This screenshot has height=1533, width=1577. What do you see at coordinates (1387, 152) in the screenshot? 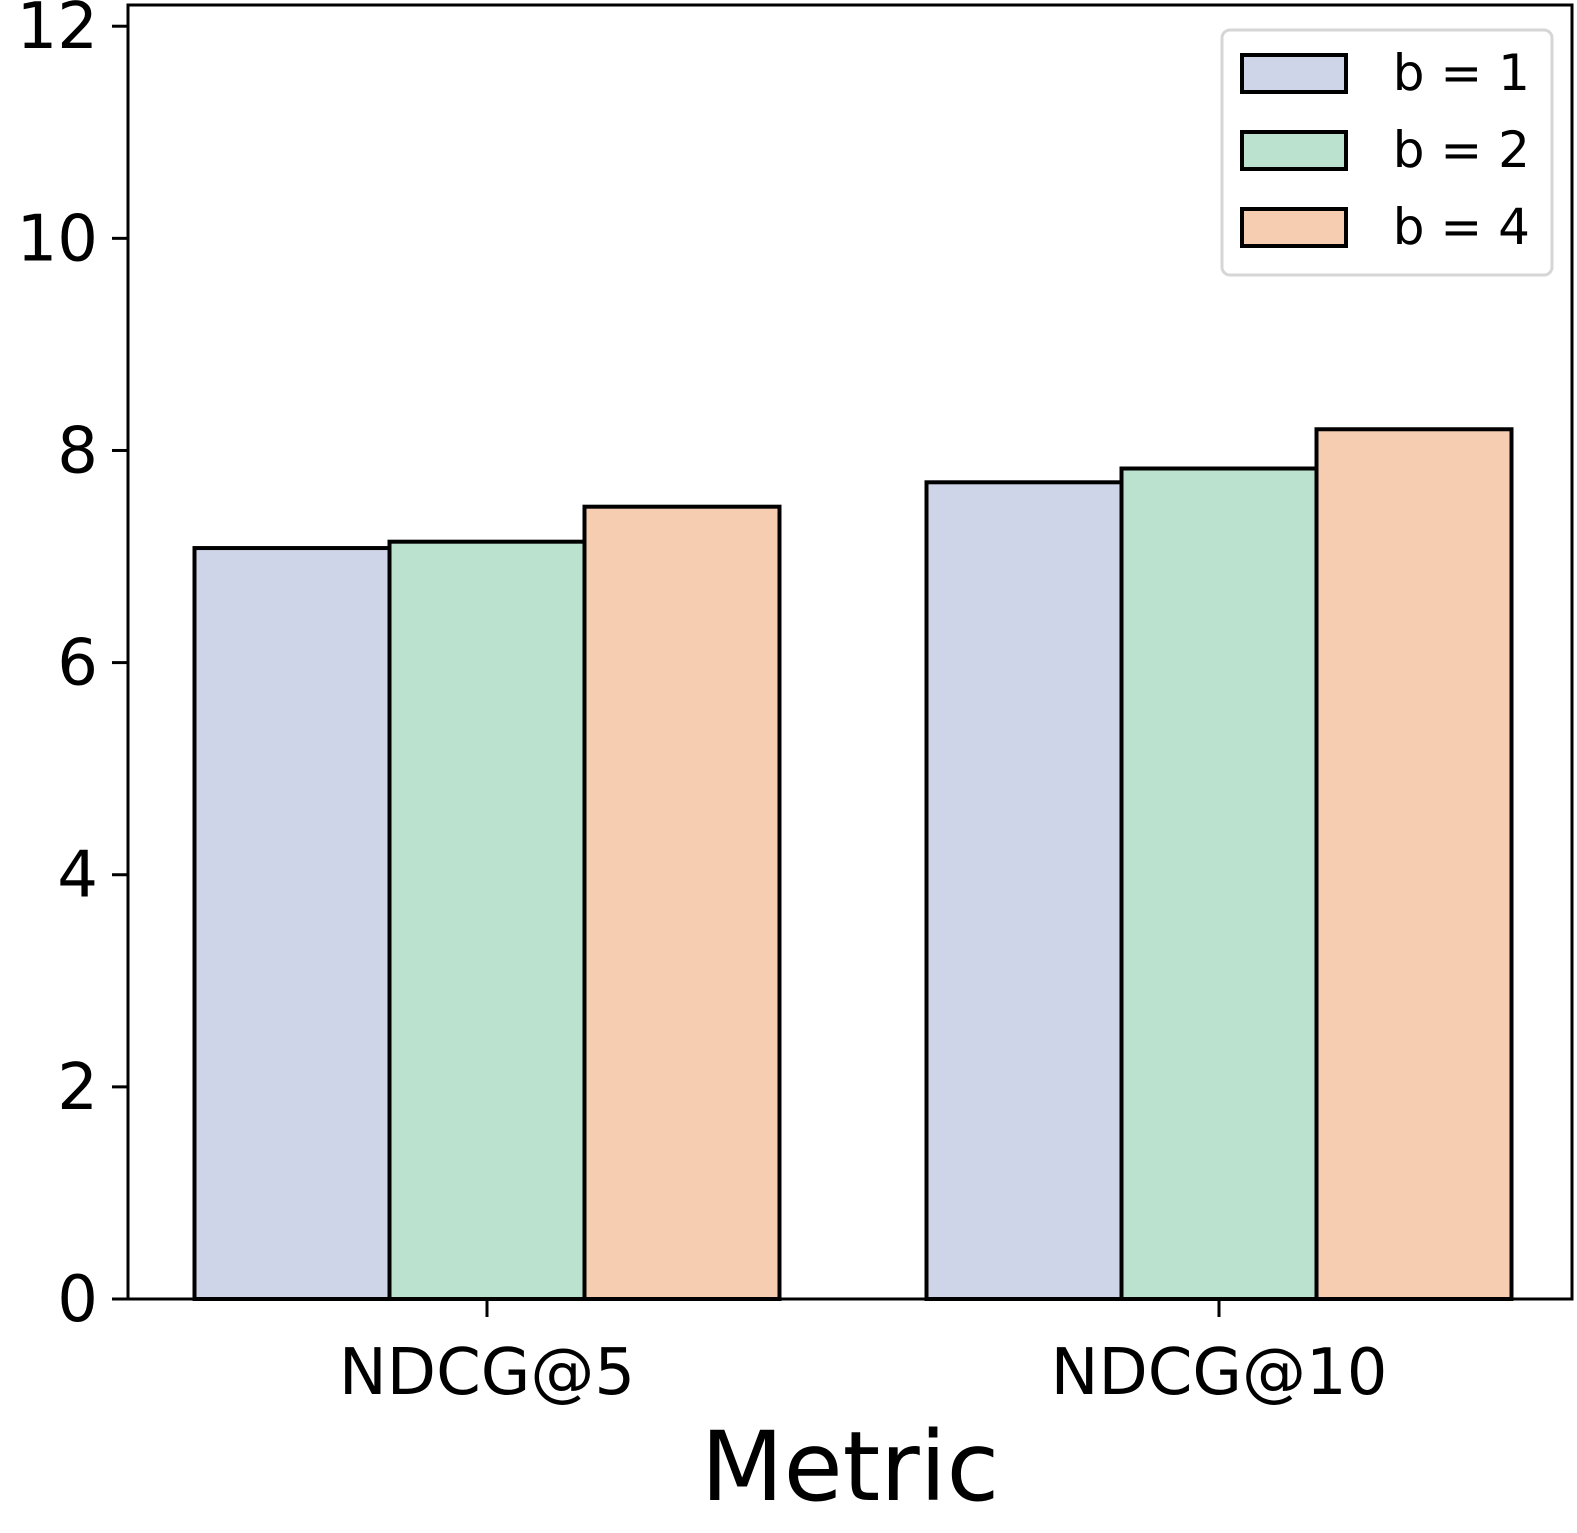
I see `legend: b = 1 b = 2 b = 4` at bounding box center [1387, 152].